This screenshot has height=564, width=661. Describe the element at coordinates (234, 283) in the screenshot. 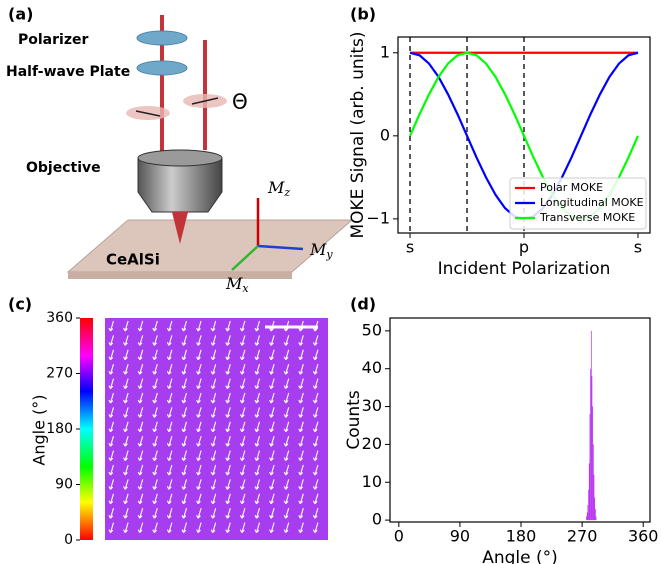

I see `symbol: M` at that location.